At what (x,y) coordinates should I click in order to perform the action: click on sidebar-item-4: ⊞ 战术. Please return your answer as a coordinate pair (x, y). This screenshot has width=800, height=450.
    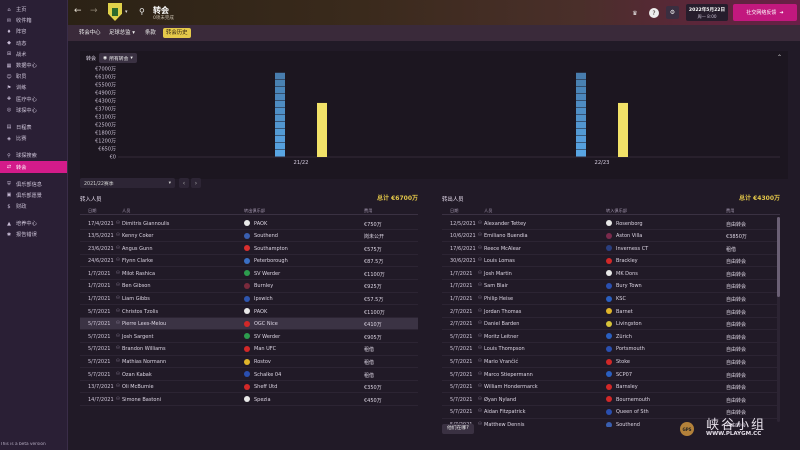
    Looking at the image, I should click on (33, 54).